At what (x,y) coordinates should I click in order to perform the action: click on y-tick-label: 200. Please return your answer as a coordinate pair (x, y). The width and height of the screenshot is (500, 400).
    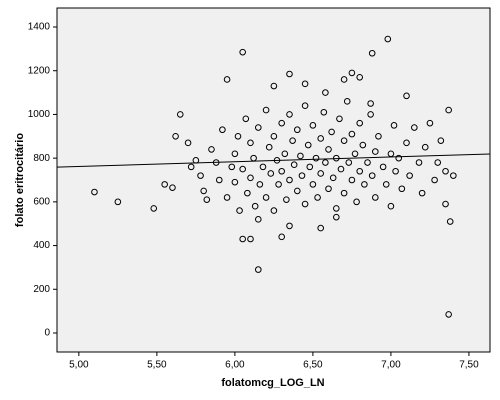
    Looking at the image, I should click on (41, 289).